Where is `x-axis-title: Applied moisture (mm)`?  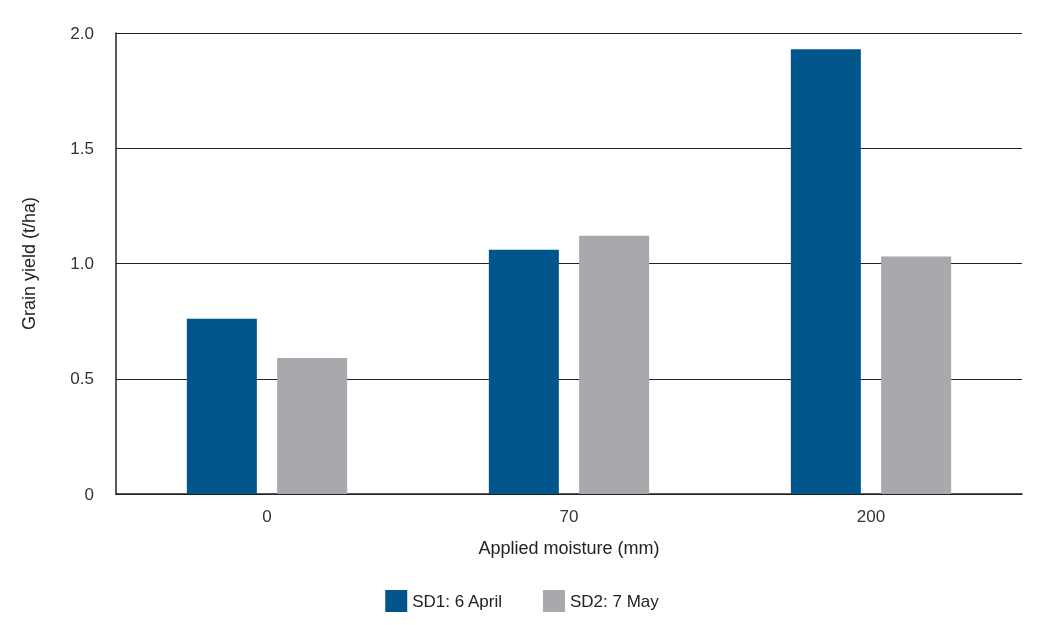
x-axis-title: Applied moisture (mm) is located at coordinates (569, 548).